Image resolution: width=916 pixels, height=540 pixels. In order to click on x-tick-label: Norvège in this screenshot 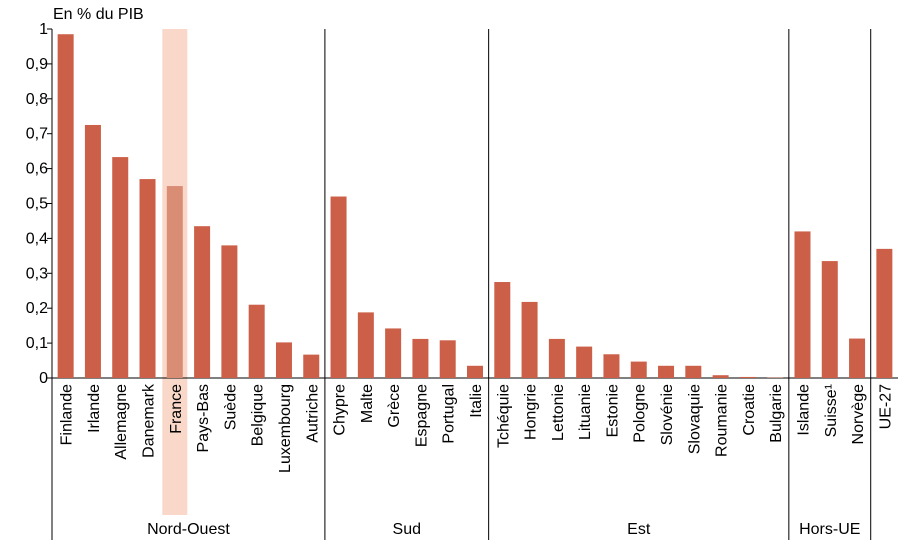, I will do `click(858, 414)`.